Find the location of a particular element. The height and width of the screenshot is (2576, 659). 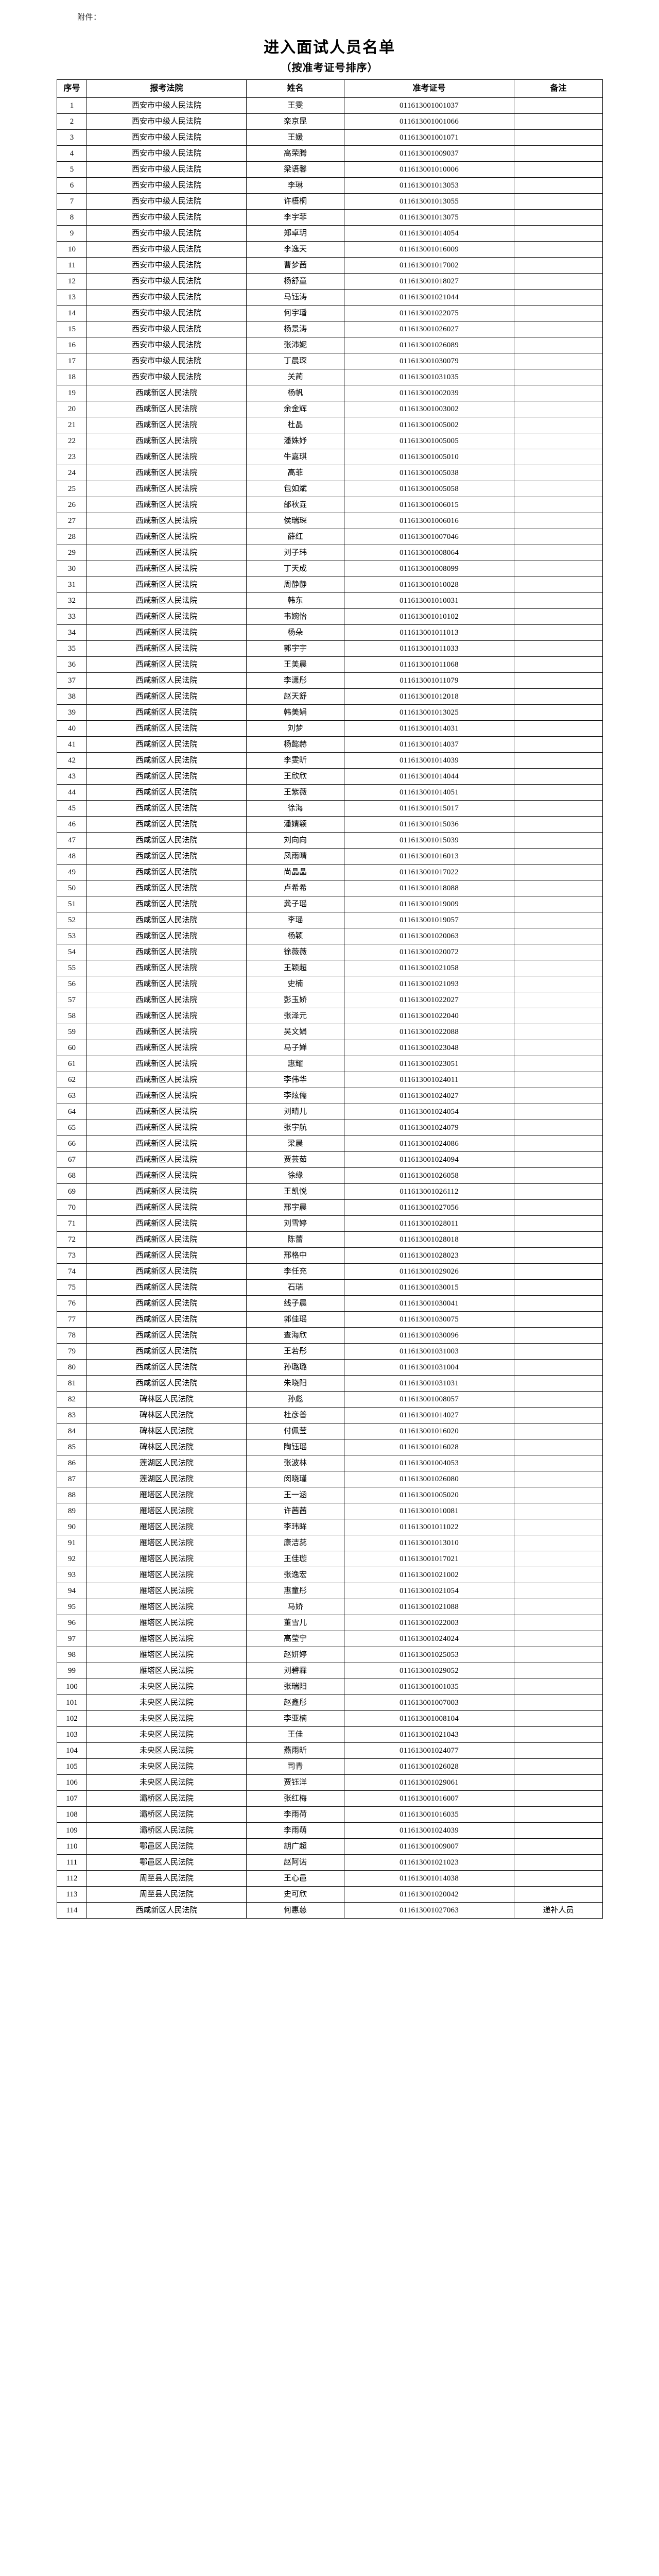

cell-name: 贾芸茹 is located at coordinates (295, 1159).